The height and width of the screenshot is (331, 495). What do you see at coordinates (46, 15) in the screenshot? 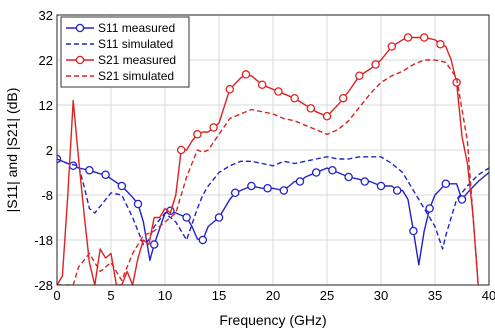
I see `y-tick-label: 32` at bounding box center [46, 15].